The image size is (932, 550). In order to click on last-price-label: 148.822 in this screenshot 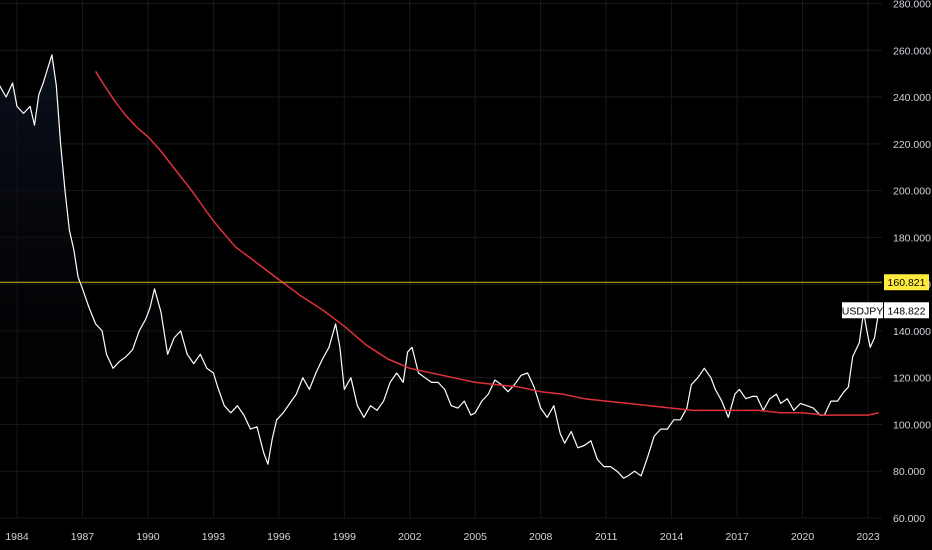, I will do `click(907, 311)`.